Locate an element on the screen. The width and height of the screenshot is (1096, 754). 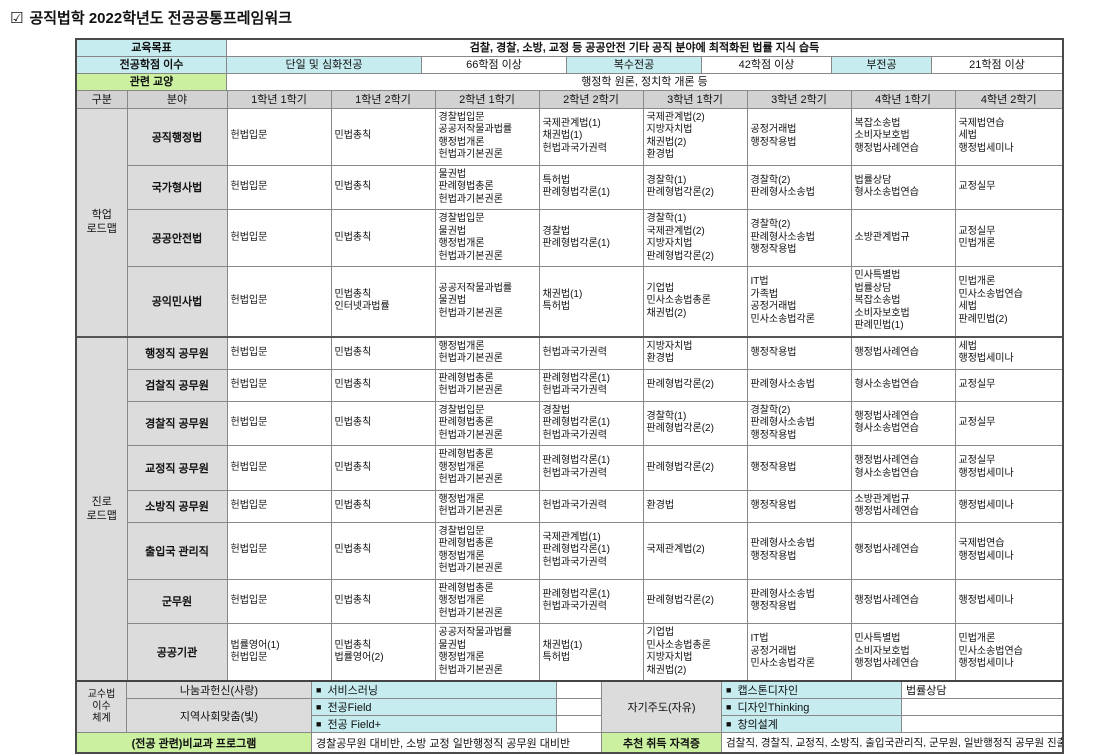
course-cell: 국제관계법(1) 판례형법각론(1) 헌법과국가권력 is located at coordinates (591, 550).